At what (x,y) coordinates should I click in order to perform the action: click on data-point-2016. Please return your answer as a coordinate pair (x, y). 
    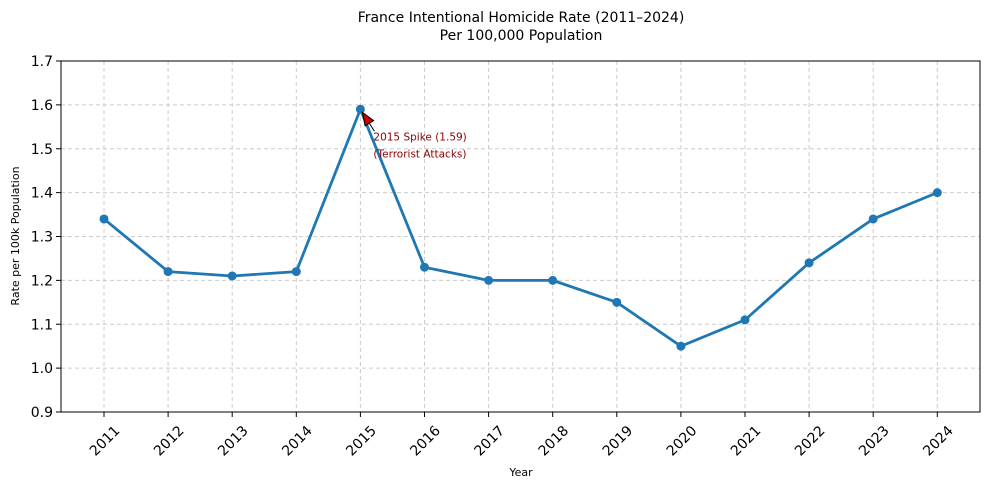
    Looking at the image, I should click on (424, 267).